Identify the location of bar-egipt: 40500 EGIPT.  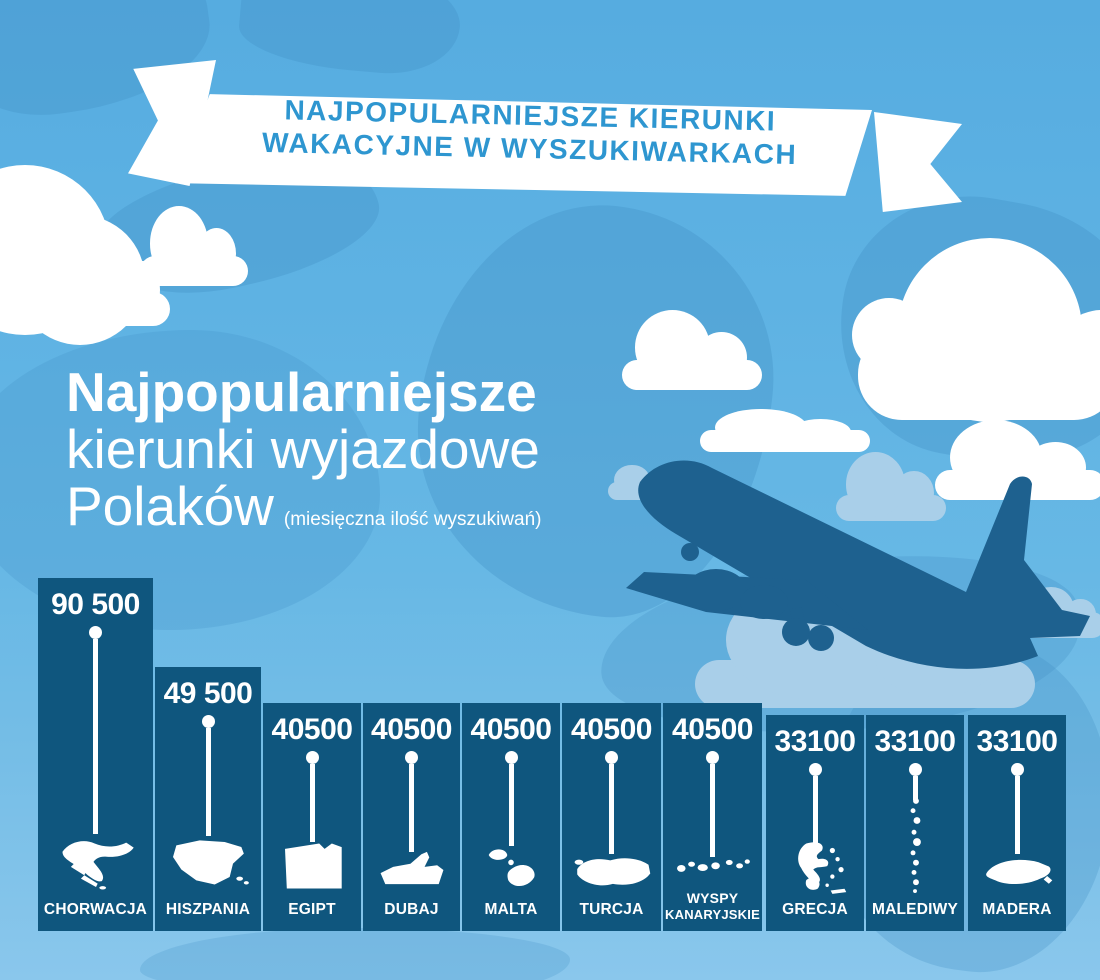
(312, 817).